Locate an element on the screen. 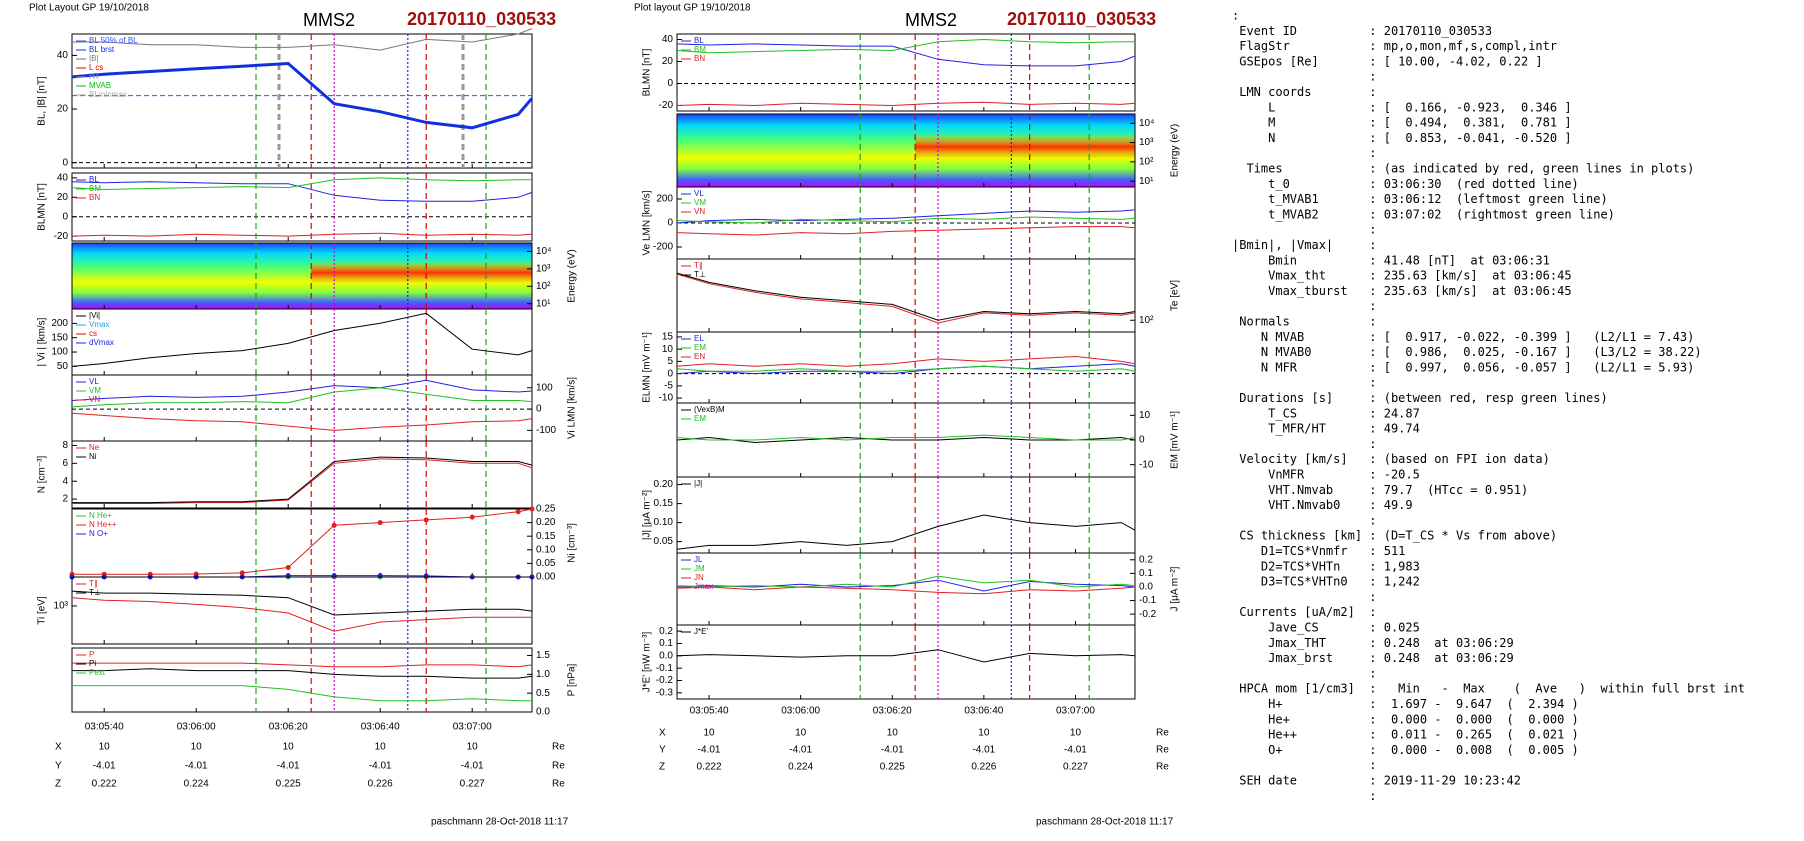  legend-label: BL is located at coordinates (94, 179).